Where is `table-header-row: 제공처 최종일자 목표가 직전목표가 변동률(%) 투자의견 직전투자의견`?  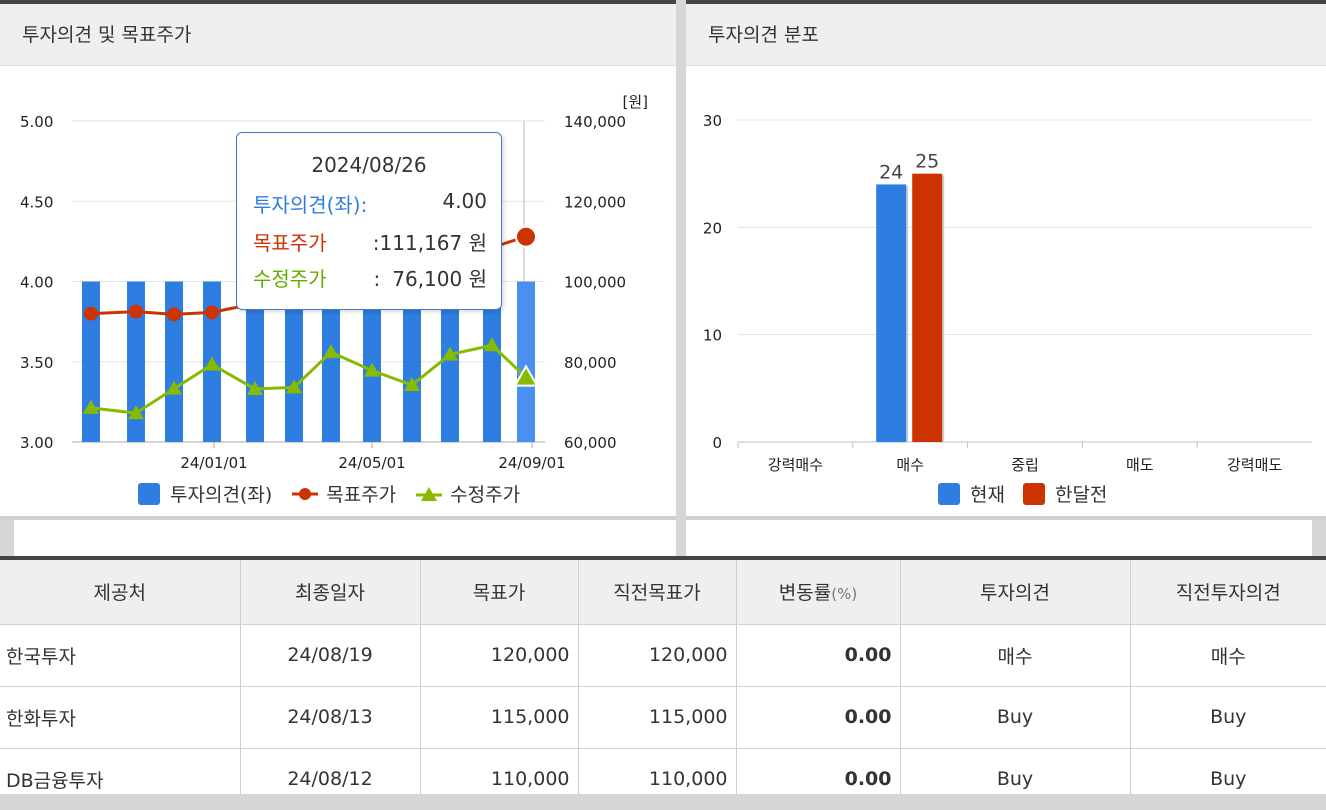 table-header-row: 제공처 최종일자 목표가 직전목표가 변동률(%) 투자의견 직전투자의견 is located at coordinates (663, 592).